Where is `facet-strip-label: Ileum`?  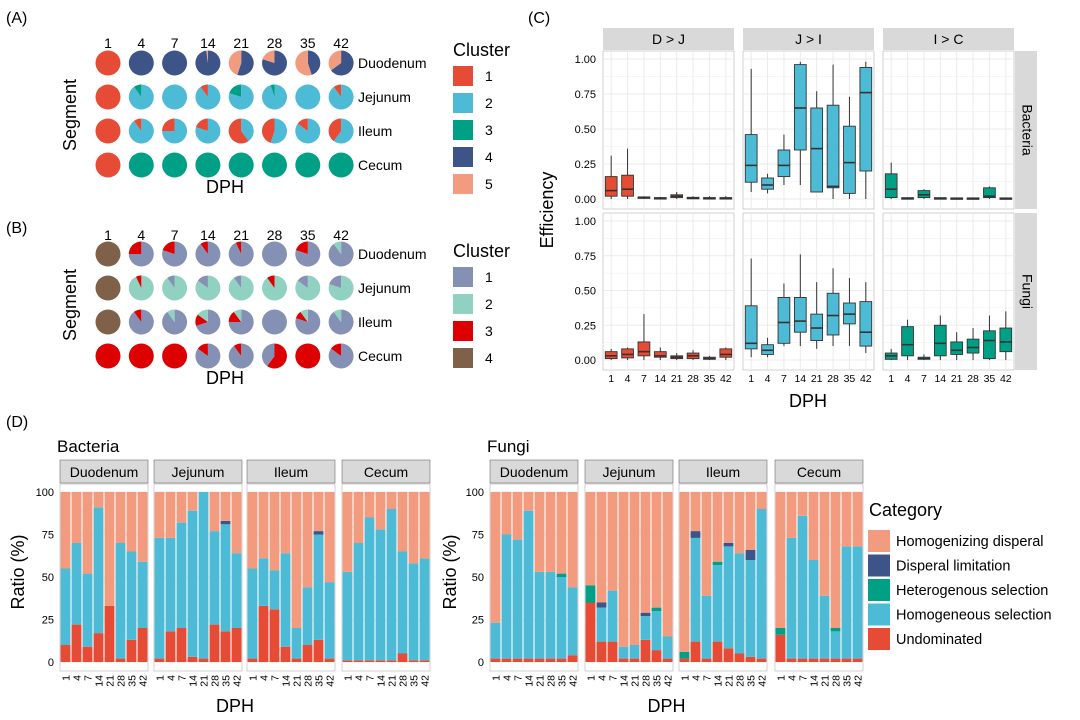 facet-strip-label: Ileum is located at coordinates (291, 472).